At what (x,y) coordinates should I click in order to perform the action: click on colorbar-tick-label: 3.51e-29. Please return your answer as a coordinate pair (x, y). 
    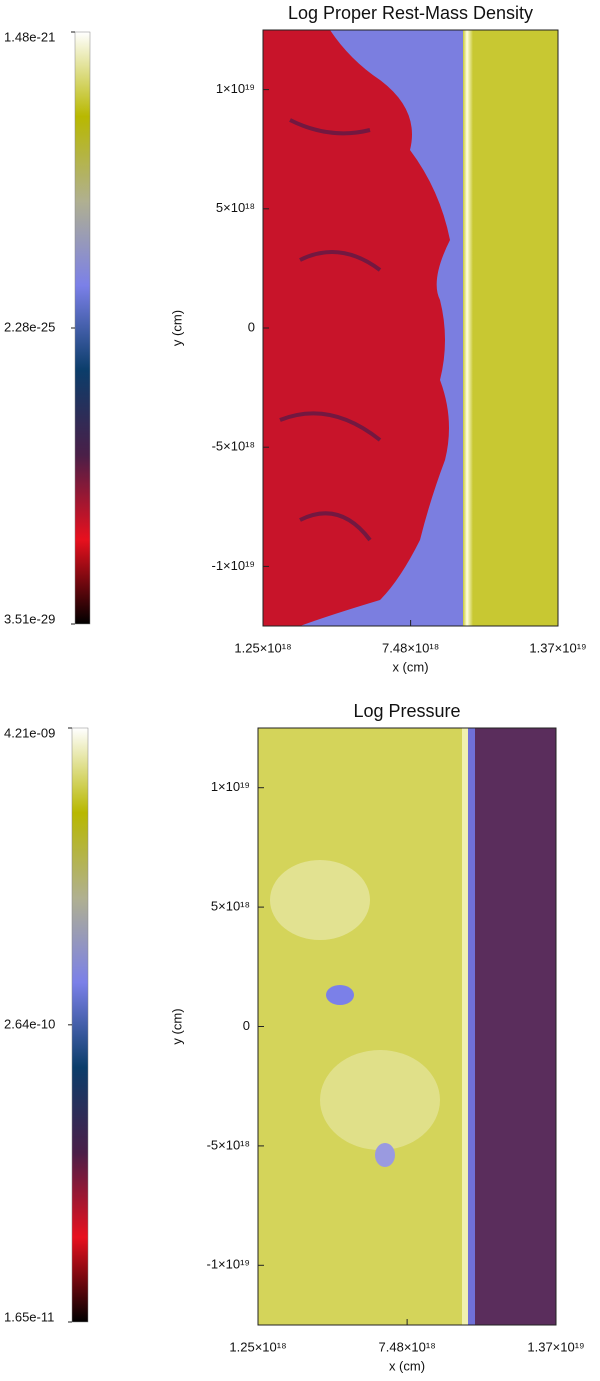
    Looking at the image, I should click on (29, 618).